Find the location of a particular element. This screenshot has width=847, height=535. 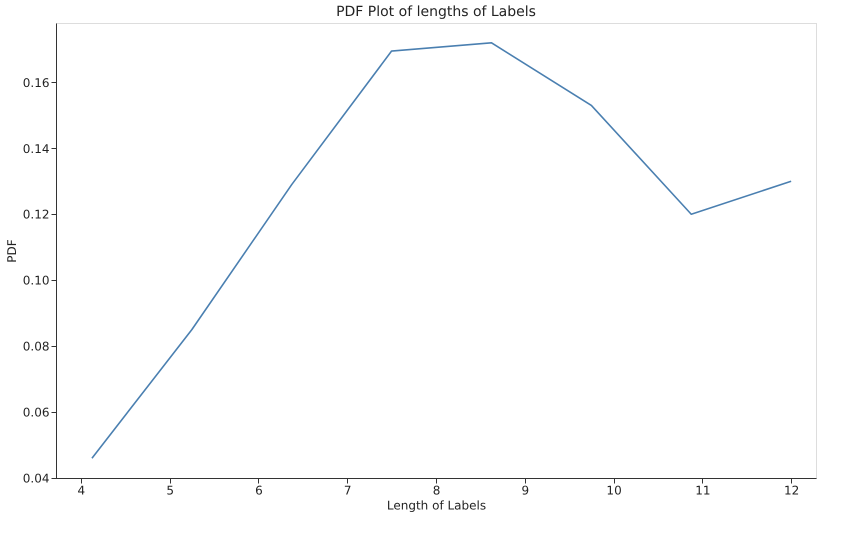

x-tick-label: 6 is located at coordinates (259, 491).